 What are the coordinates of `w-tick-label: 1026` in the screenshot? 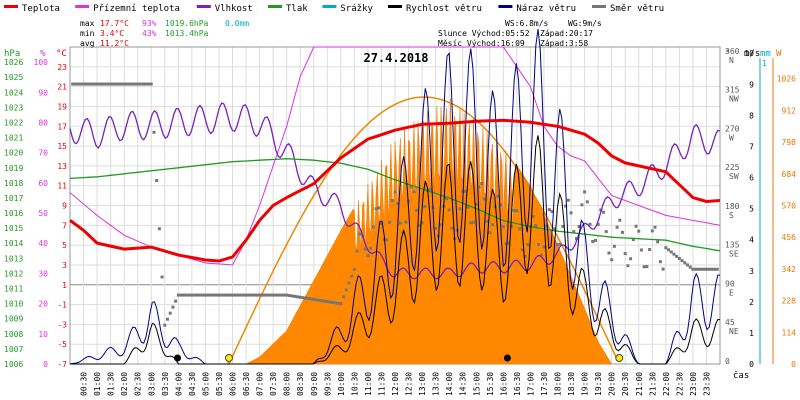 It's located at (786, 79).